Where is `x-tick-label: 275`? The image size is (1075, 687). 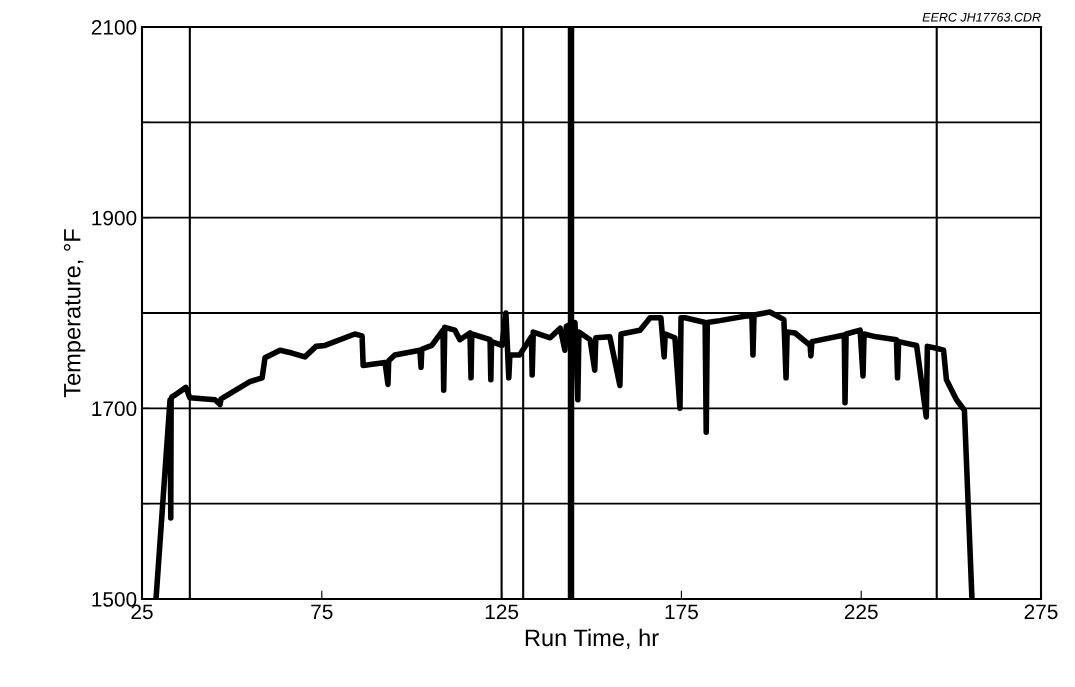
x-tick-label: 275 is located at coordinates (1041, 612).